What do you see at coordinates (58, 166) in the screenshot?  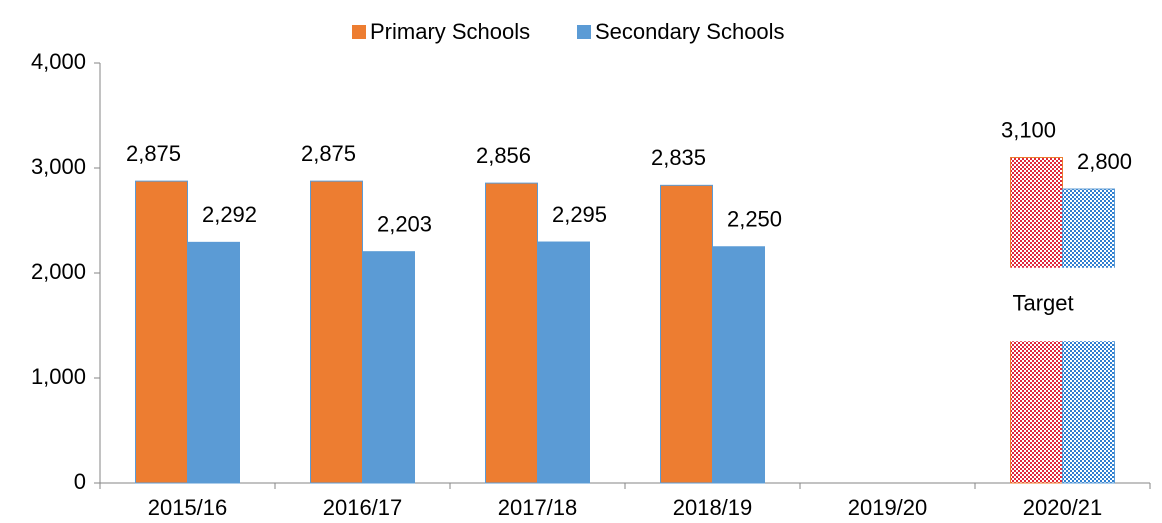 I see `y-tick-label: 3,000` at bounding box center [58, 166].